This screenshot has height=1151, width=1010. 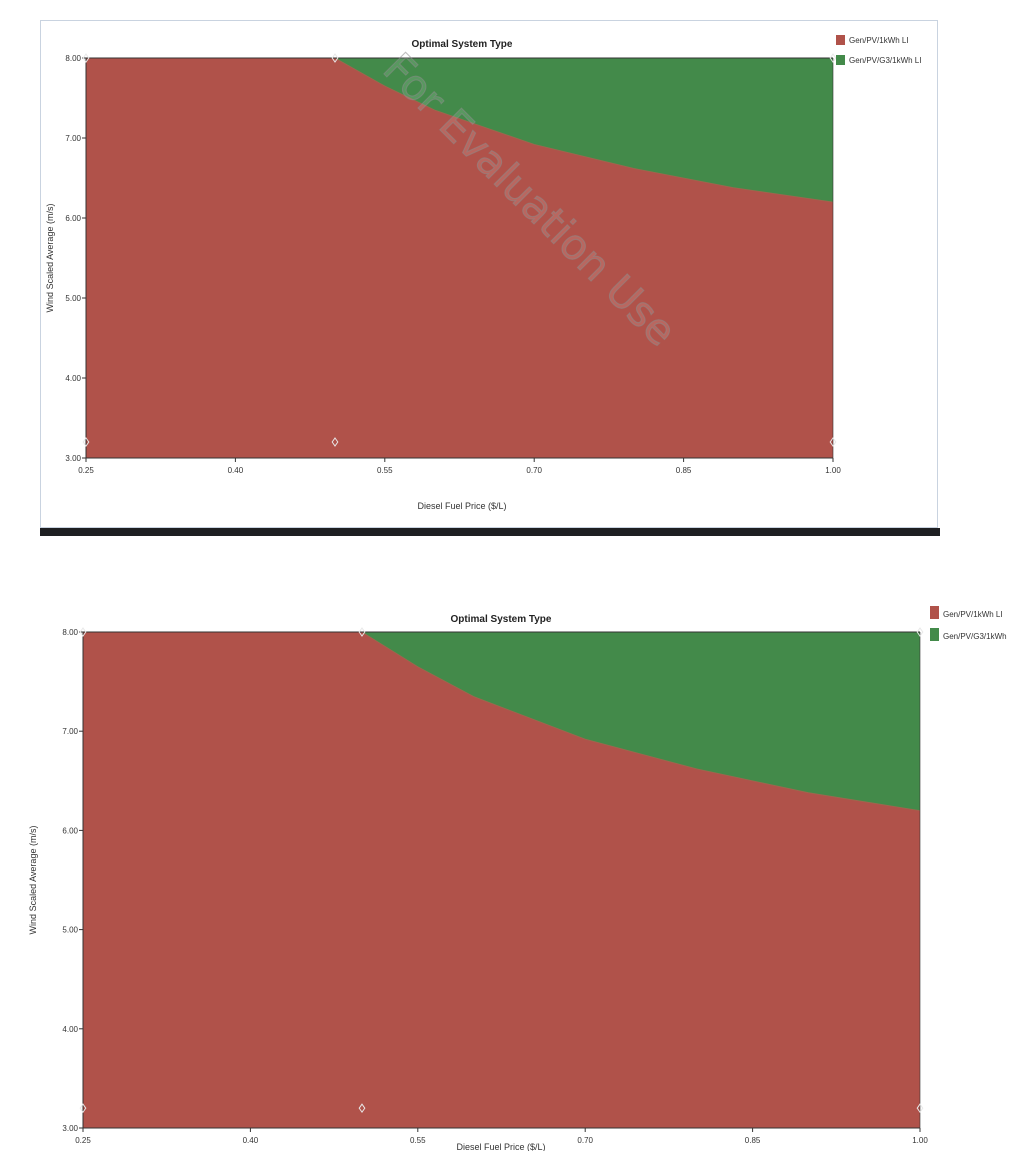 I want to click on taskbar-strip, so click(x=490, y=532).